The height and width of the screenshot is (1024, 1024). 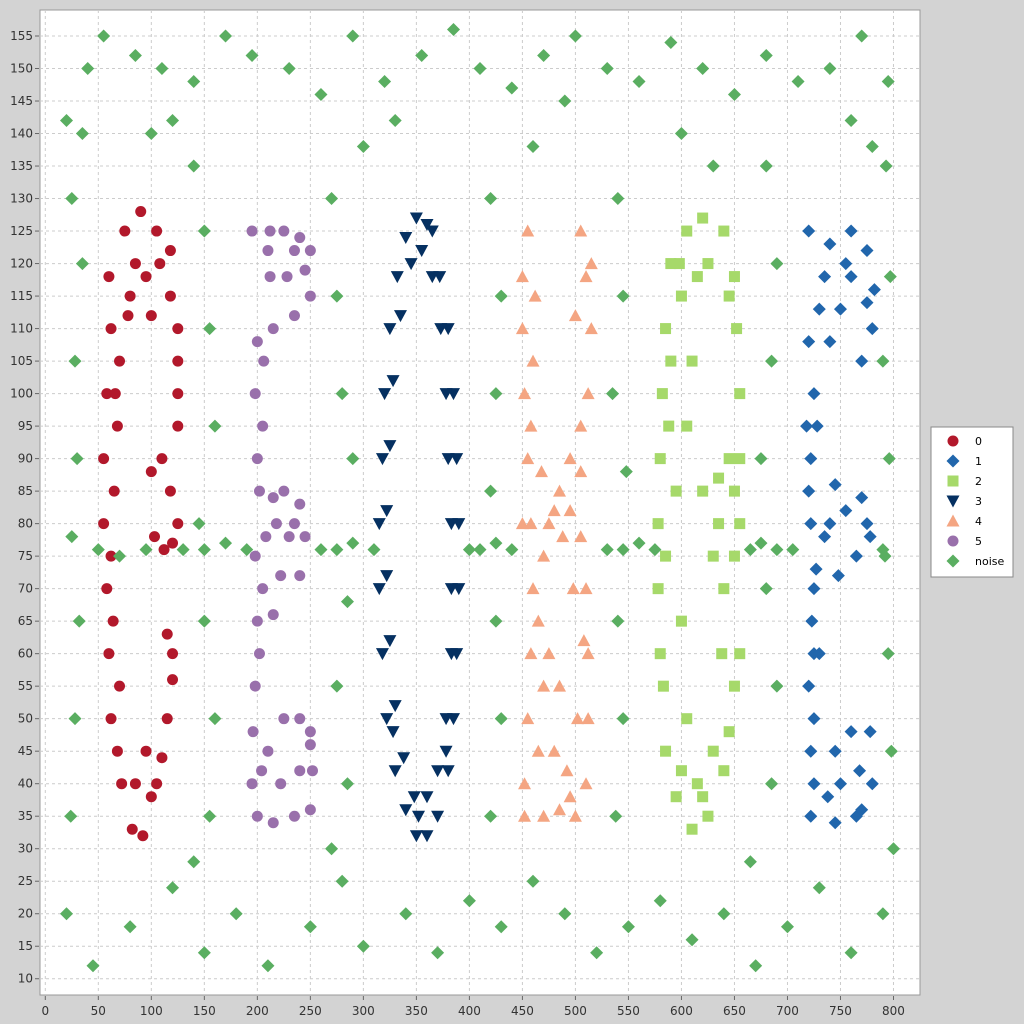 I want to click on y-tick-label: 145, so click(x=21, y=101).